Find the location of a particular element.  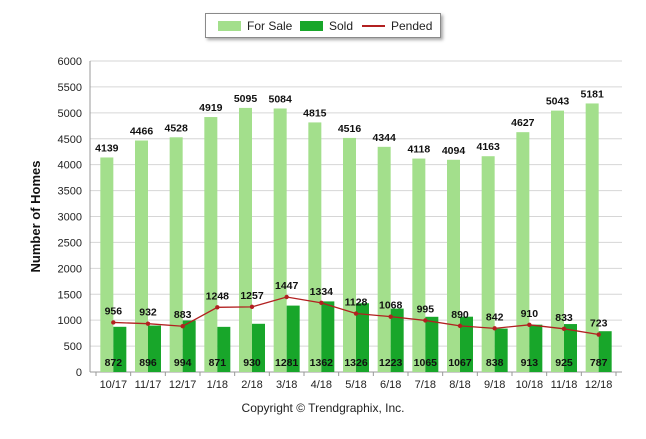

x-tick-label-4: 2/18 is located at coordinates (251, 385).